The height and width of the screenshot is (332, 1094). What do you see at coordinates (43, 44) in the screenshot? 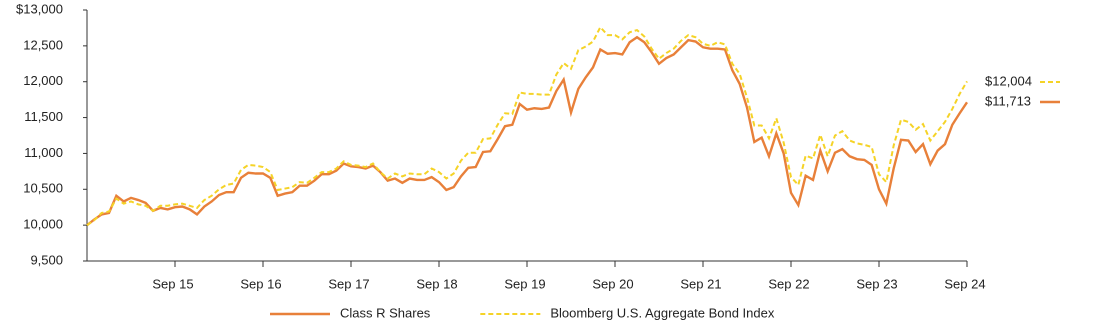
I see `y-tick-label: 12,500` at bounding box center [43, 44].